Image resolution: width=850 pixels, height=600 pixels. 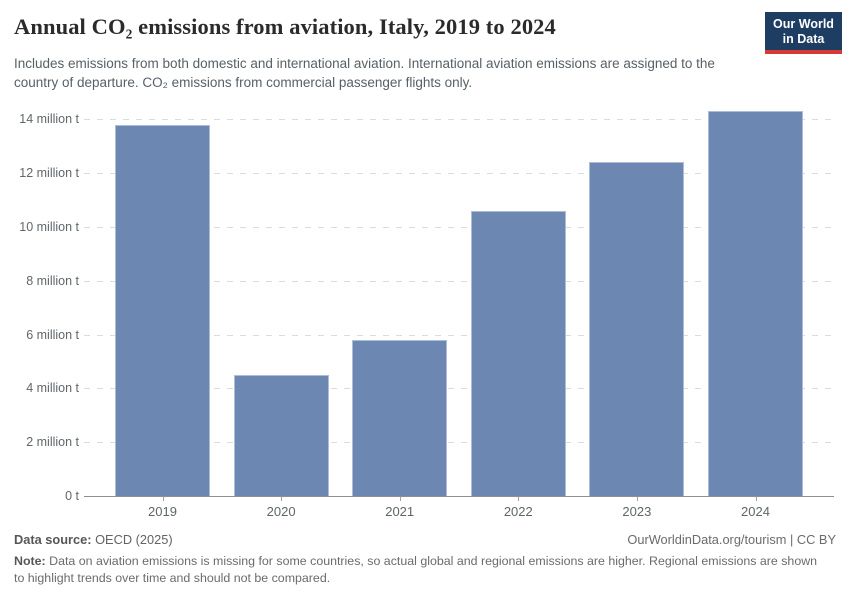 What do you see at coordinates (52, 388) in the screenshot?
I see `y-axis-label-4: 4 million t` at bounding box center [52, 388].